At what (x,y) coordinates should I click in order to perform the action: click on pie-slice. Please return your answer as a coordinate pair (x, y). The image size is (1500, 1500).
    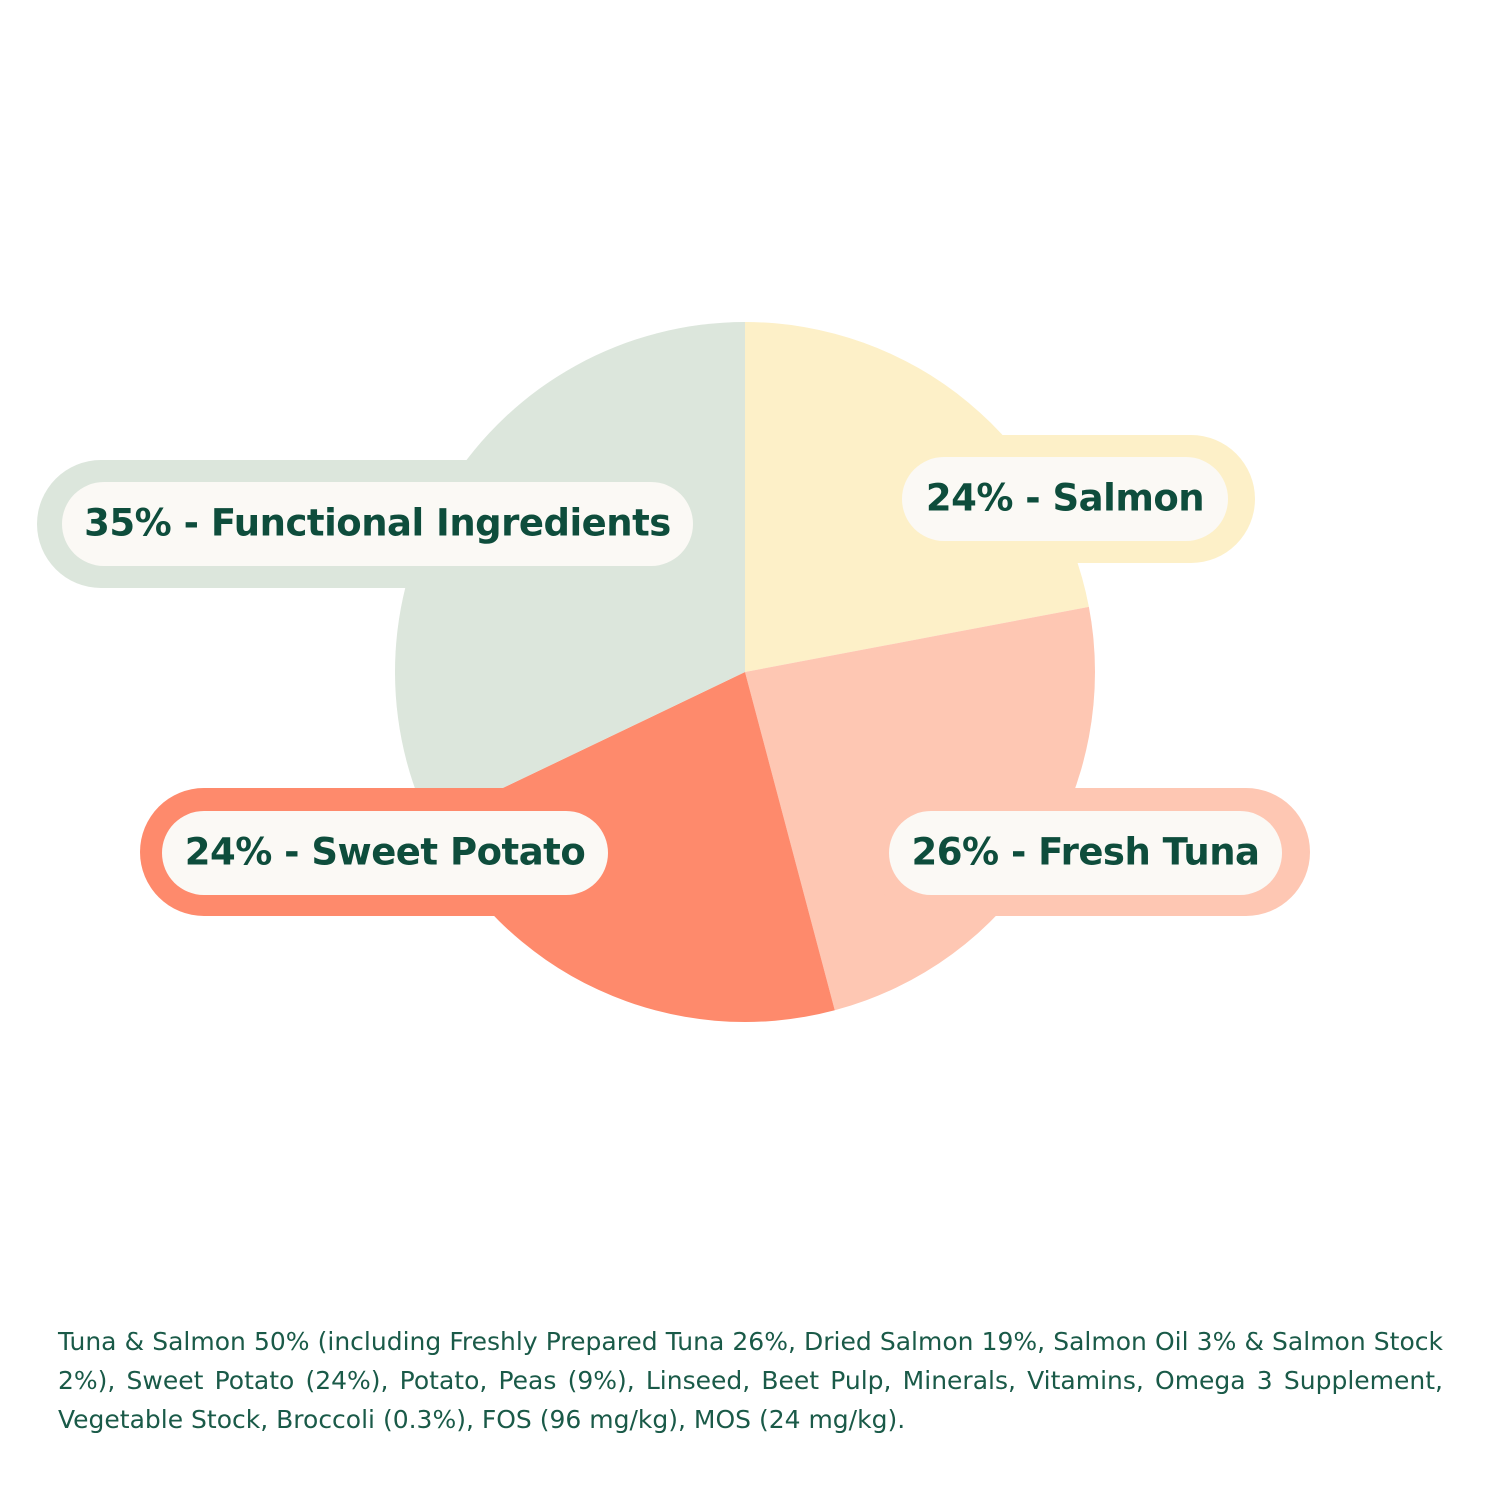
    Looking at the image, I should click on (632, 847).